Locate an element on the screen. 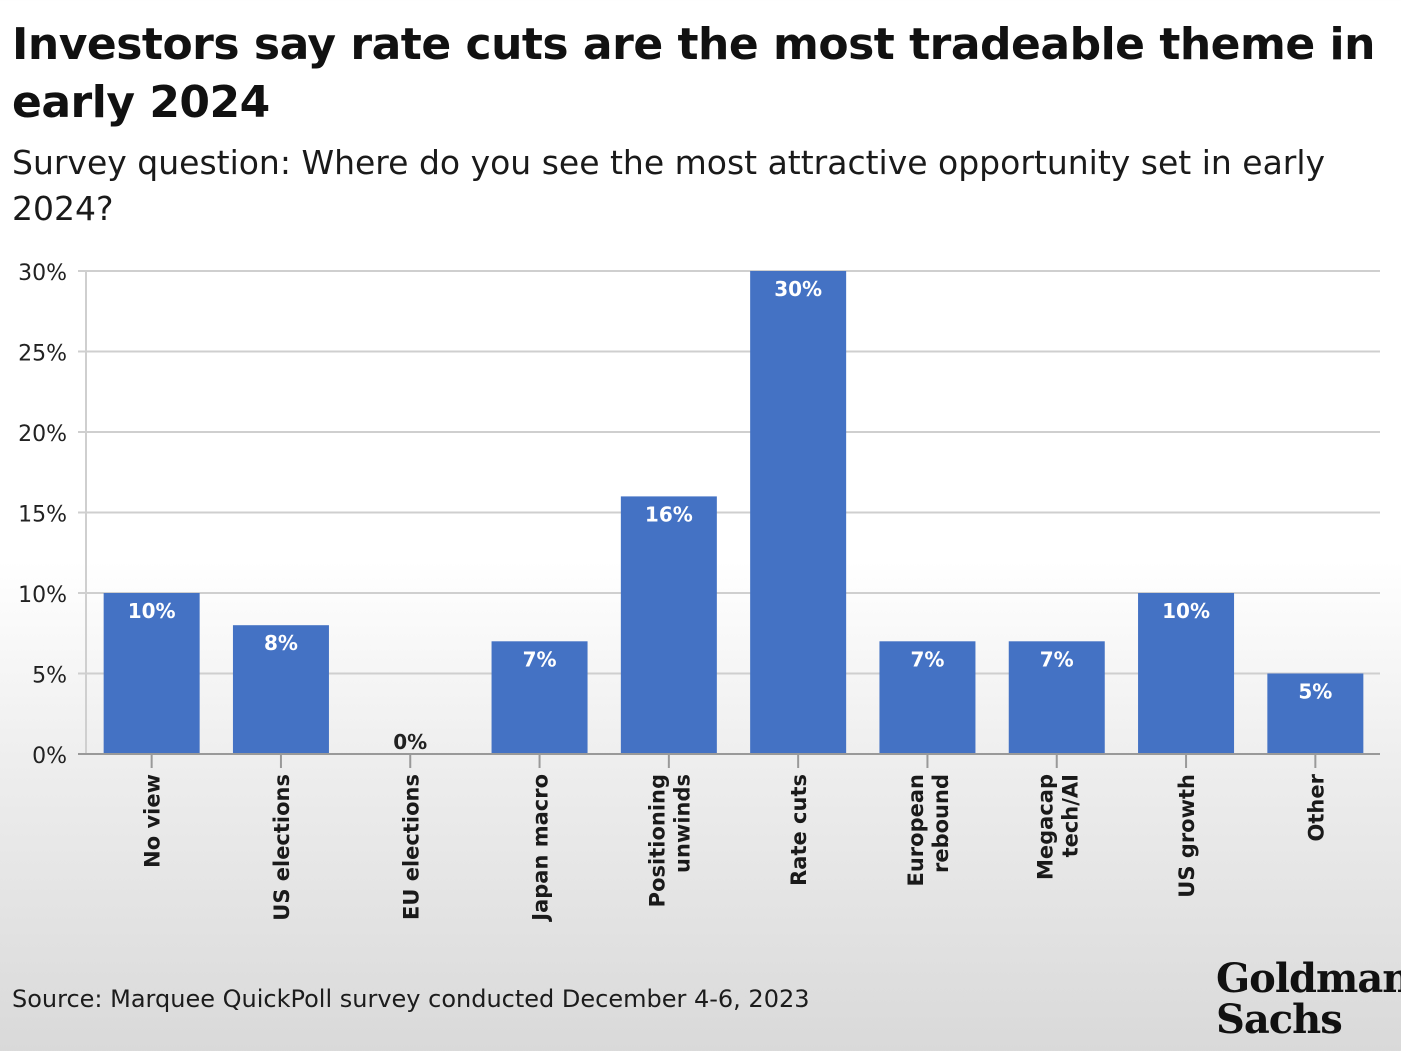  x-tick-label-line: rebound is located at coordinates (941, 823).